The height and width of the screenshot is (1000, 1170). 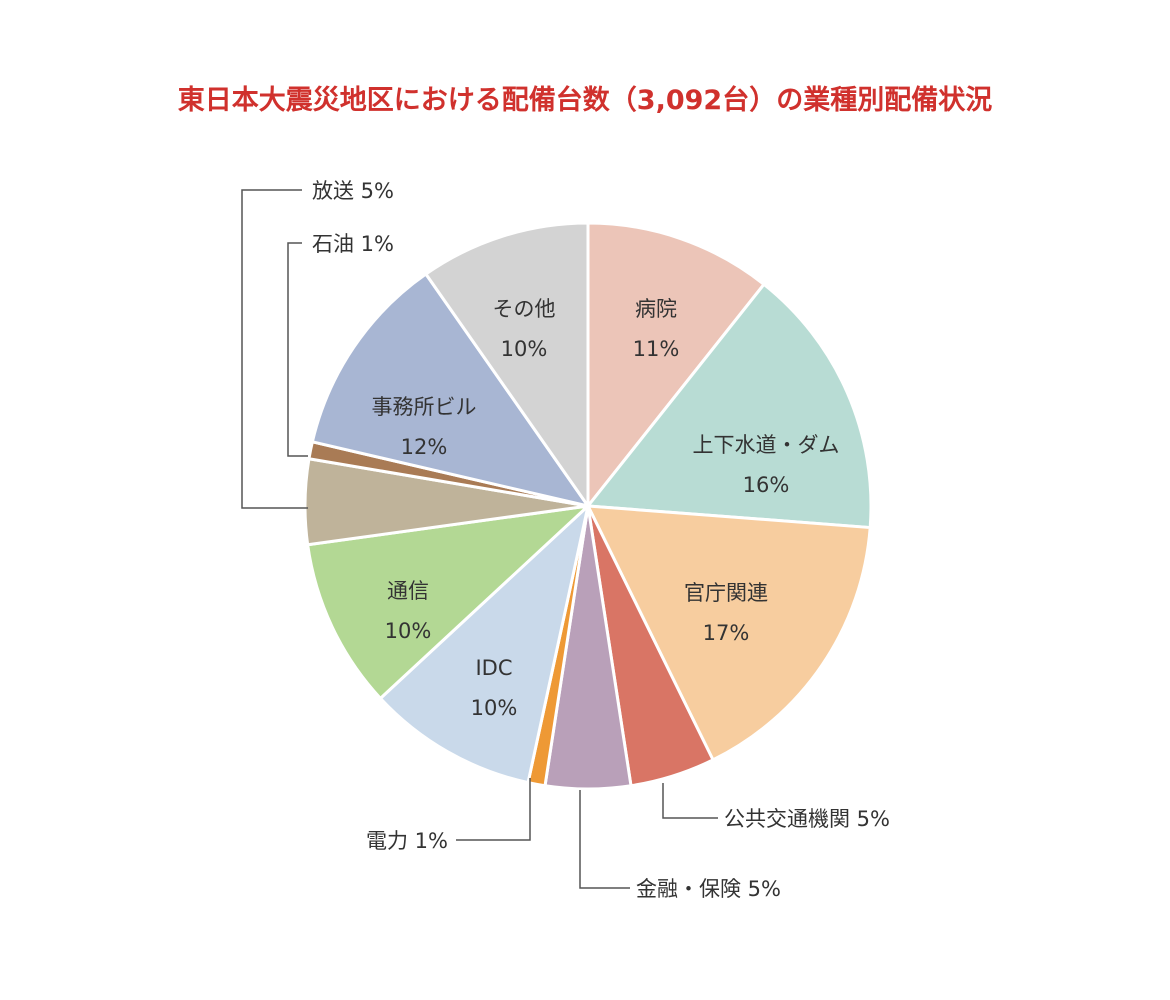 What do you see at coordinates (524, 349) in the screenshot?
I see `slice-value-label-11: 10%` at bounding box center [524, 349].